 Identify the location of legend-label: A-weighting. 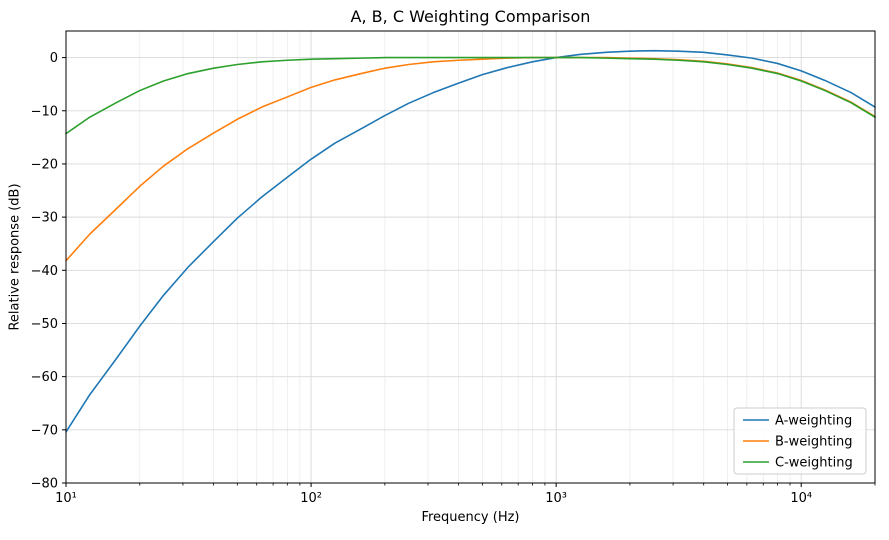
(813, 421).